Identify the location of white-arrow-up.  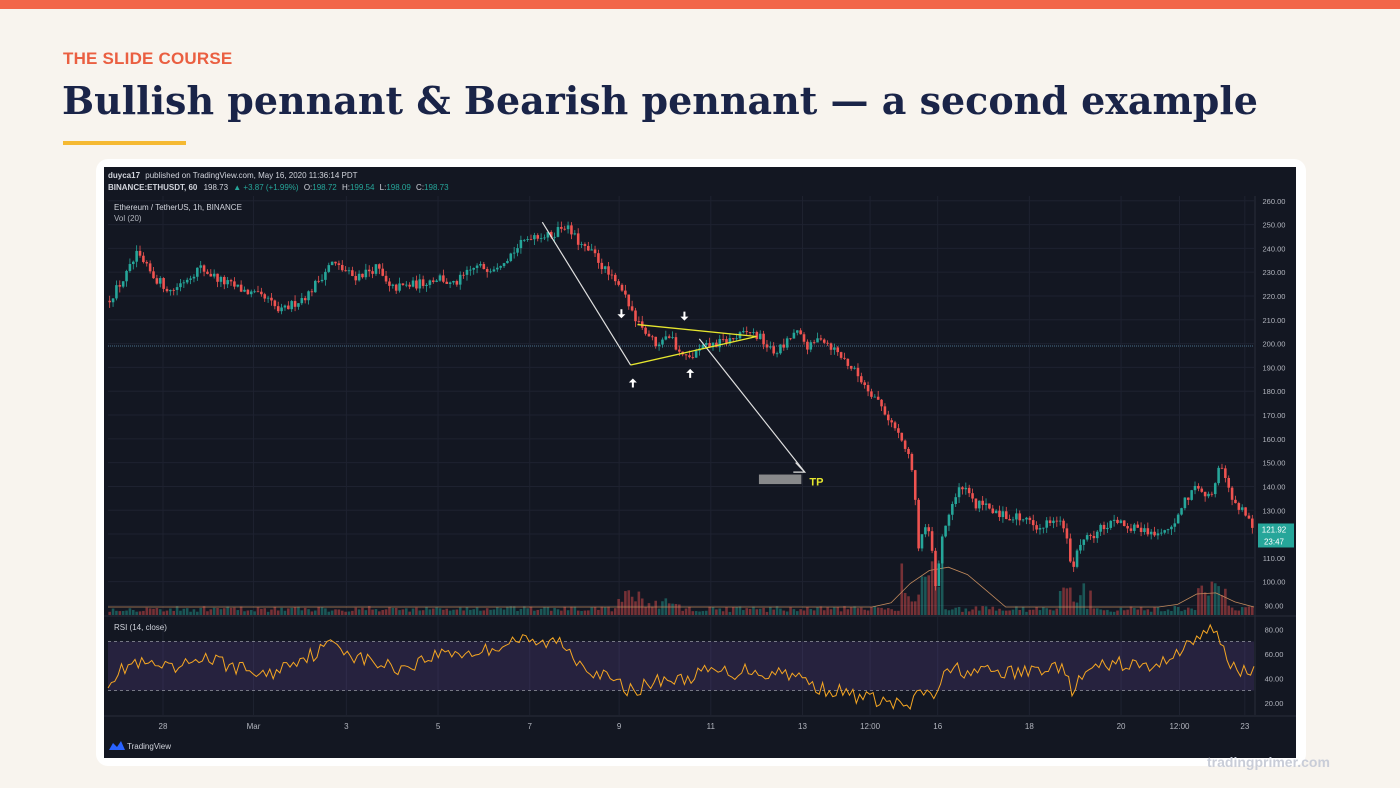
(632, 383).